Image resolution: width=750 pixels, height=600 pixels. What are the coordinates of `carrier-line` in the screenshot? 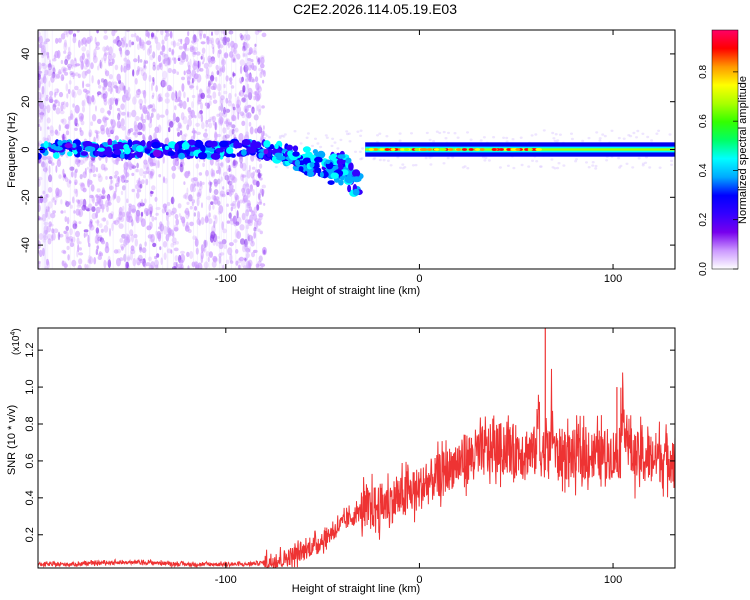 It's located at (520, 149).